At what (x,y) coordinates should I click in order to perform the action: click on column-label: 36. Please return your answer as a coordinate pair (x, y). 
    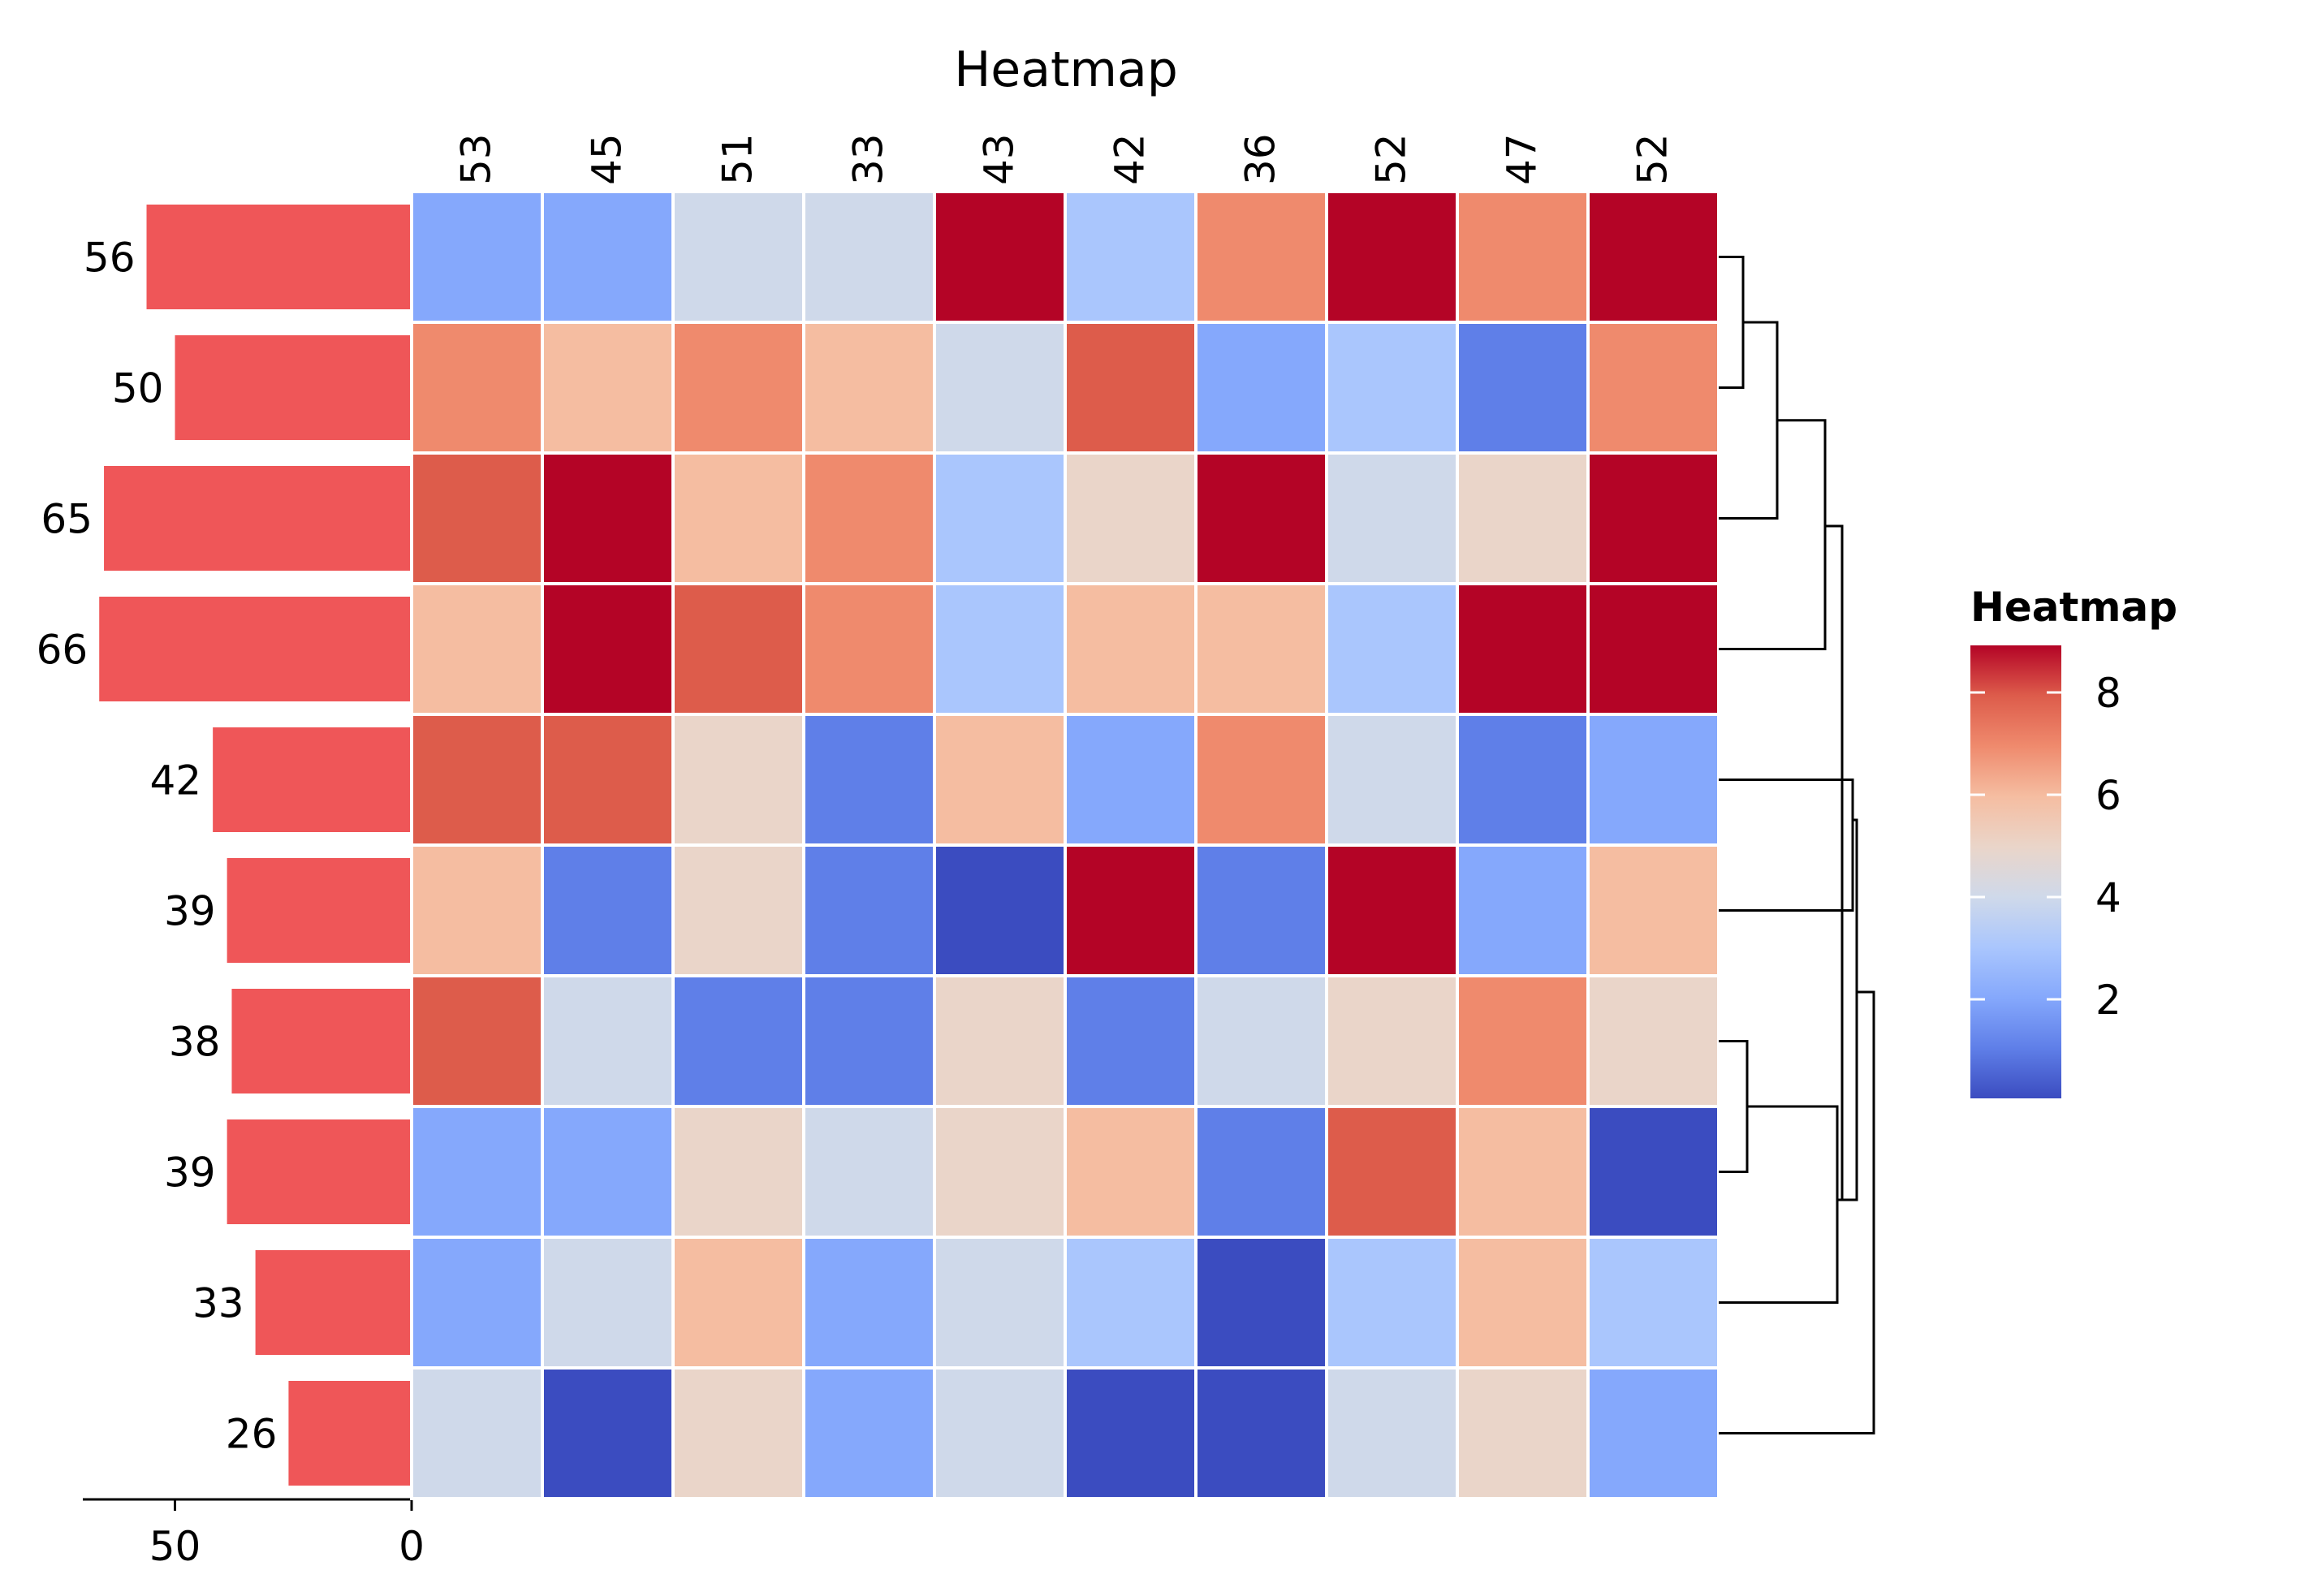
    Looking at the image, I should click on (1260, 159).